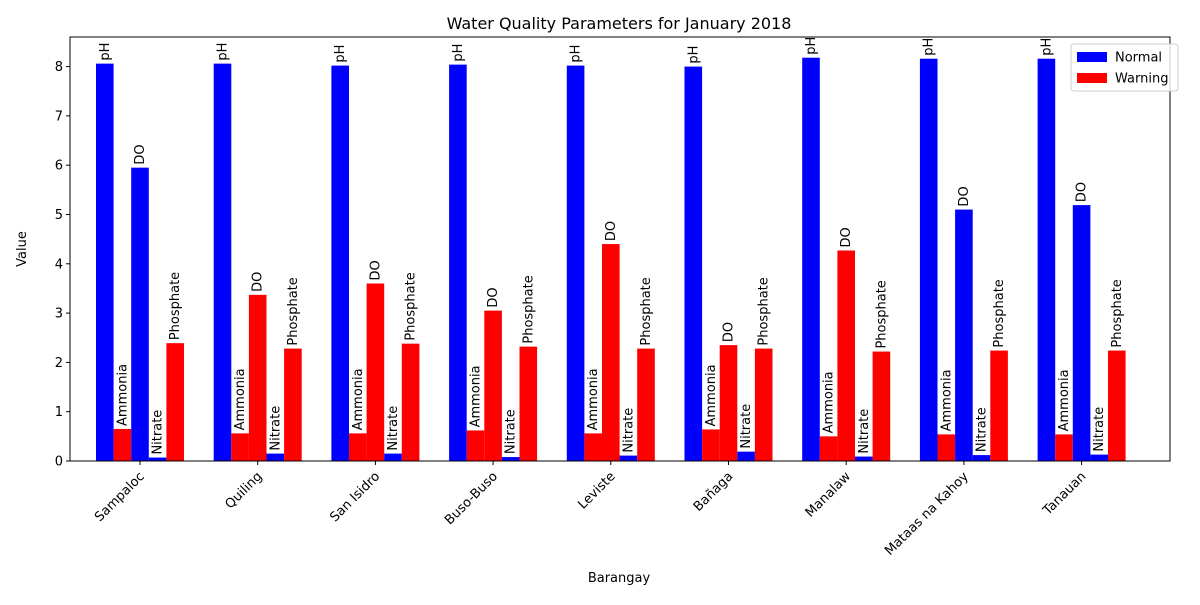  I want to click on bar-do-leviste, so click(611, 352).